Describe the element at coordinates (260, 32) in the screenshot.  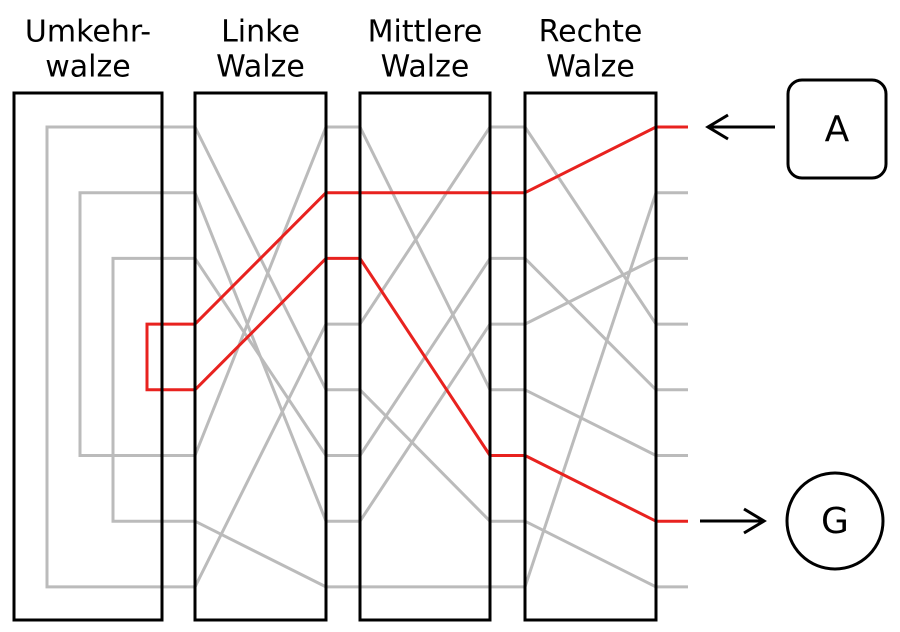
I see `rotor-title: Linke` at that location.